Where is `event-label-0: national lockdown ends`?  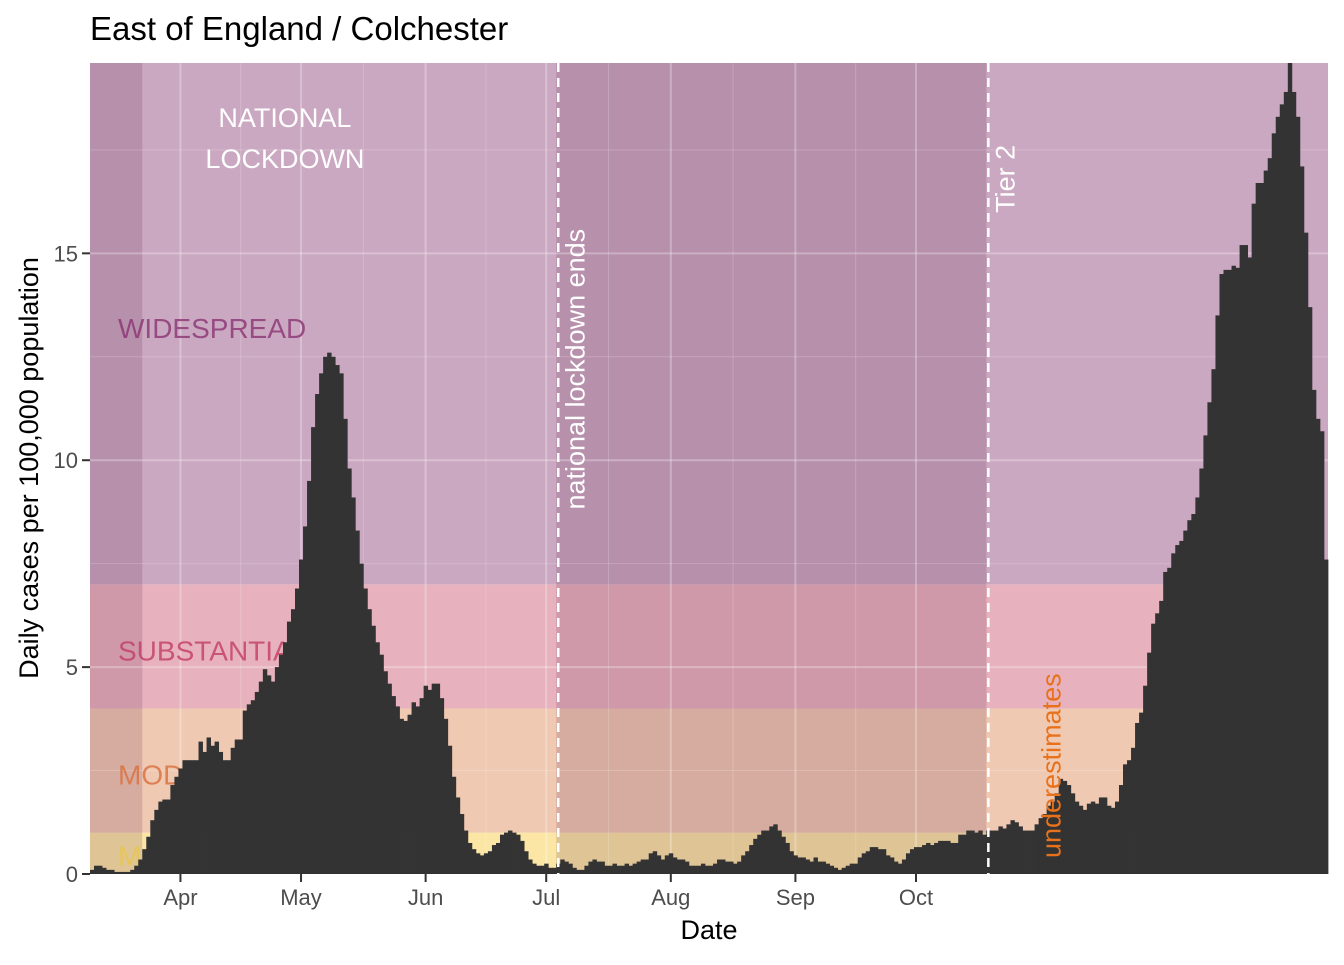
event-label-0: national lockdown ends is located at coordinates (575, 369).